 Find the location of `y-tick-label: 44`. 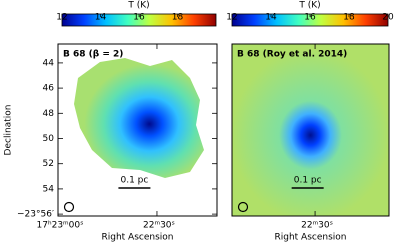

y-tick-label: 44 is located at coordinates (49, 63).